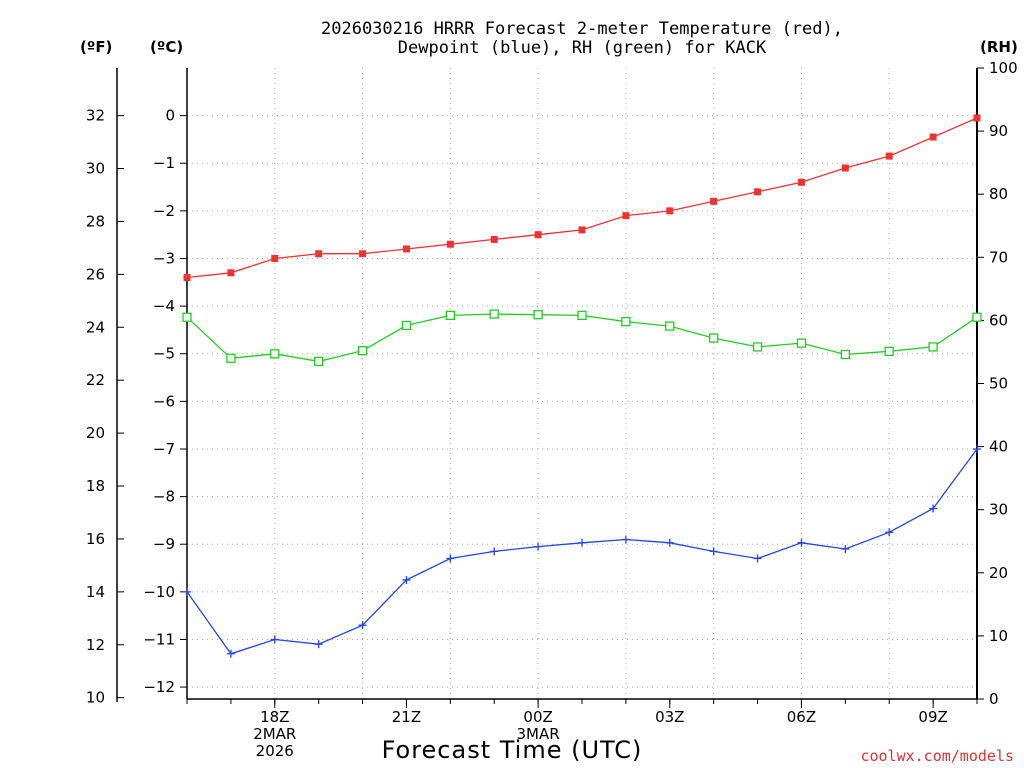 This screenshot has width=1024, height=768. What do you see at coordinates (994, 699) in the screenshot?
I see `rh-tick-label: 0` at bounding box center [994, 699].